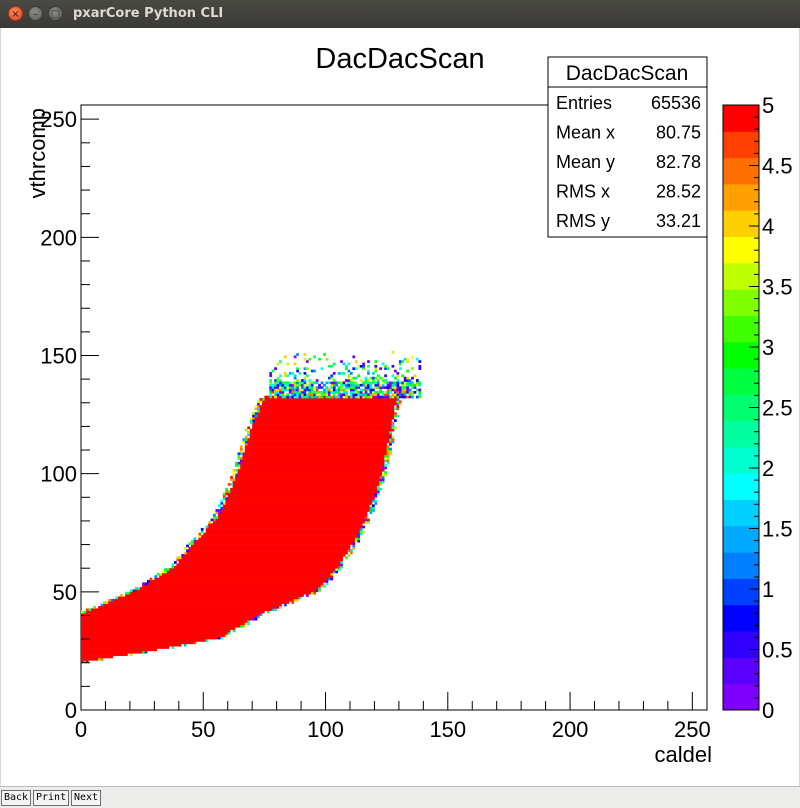 Image resolution: width=800 pixels, height=808 pixels. I want to click on close-icon: ×, so click(15, 13).